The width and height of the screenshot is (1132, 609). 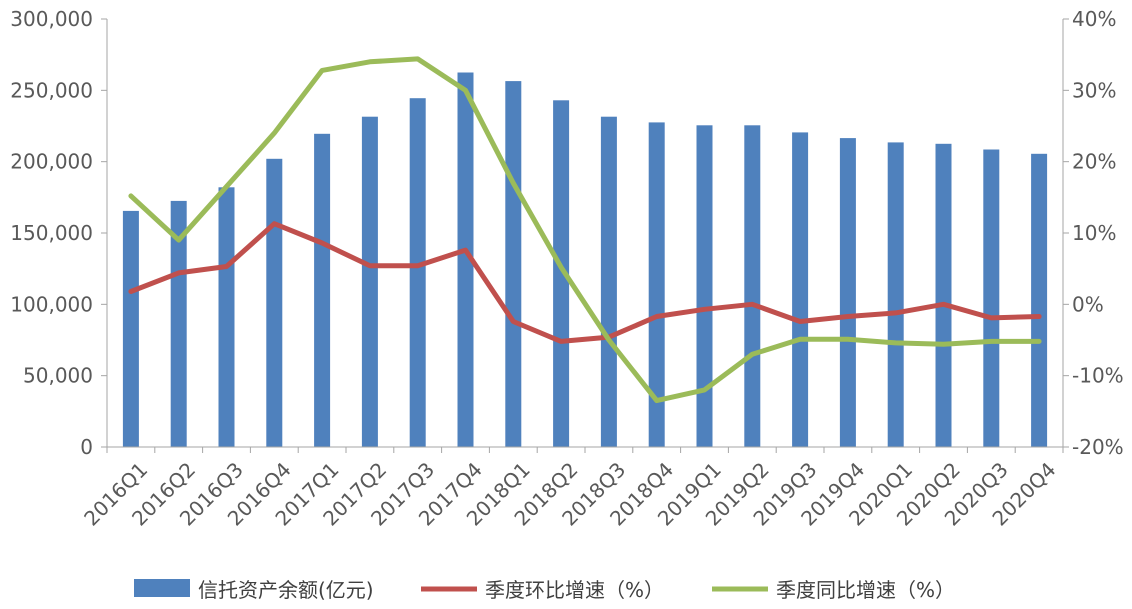 What do you see at coordinates (1039, 300) in the screenshot?
I see `bar-2020Q4` at bounding box center [1039, 300].